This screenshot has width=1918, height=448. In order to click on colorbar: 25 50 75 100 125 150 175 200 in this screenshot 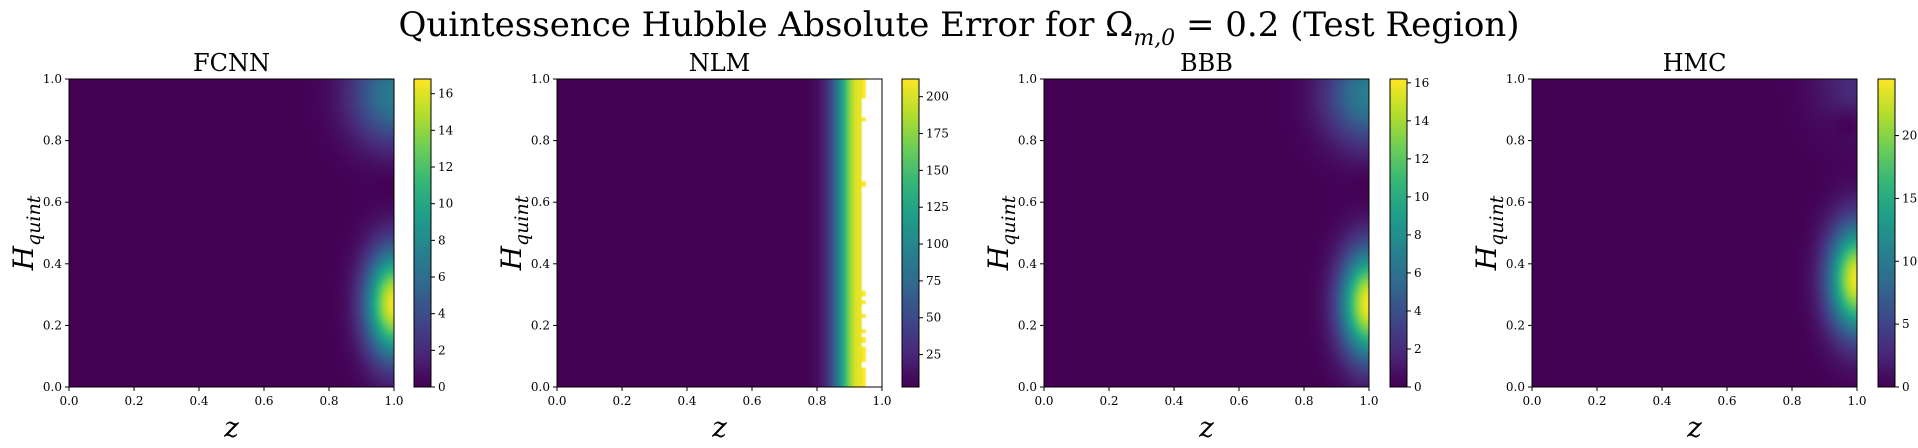, I will do `click(925, 233)`.